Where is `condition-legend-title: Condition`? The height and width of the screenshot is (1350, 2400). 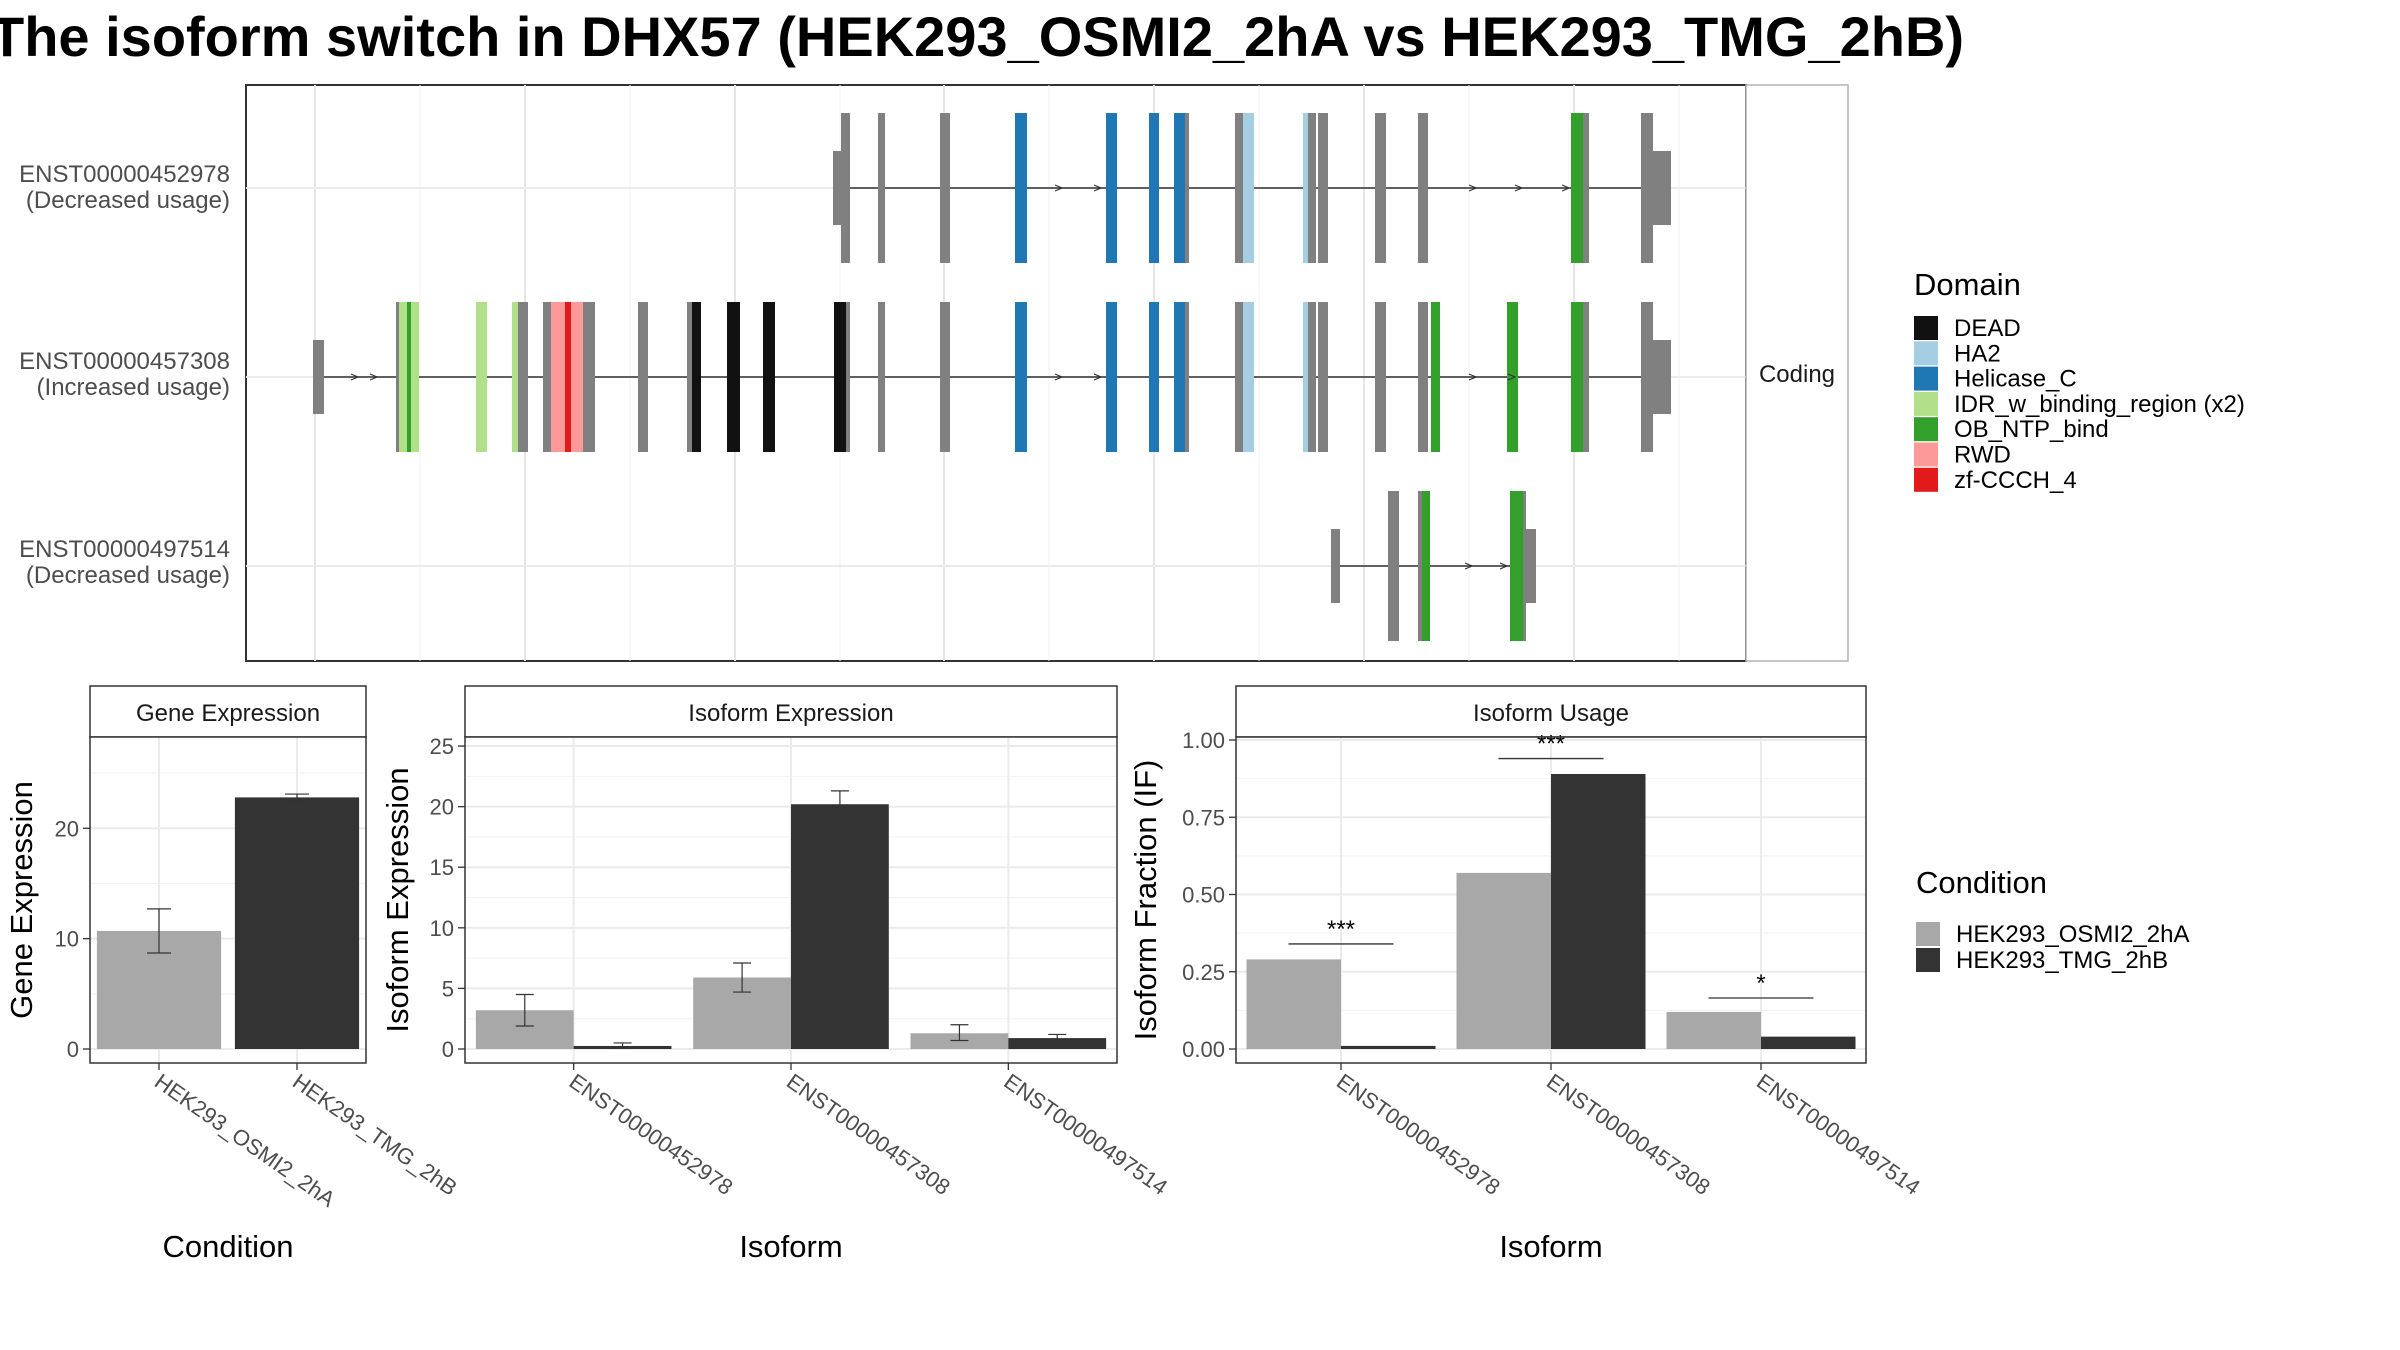
condition-legend-title: Condition is located at coordinates (1981, 882).